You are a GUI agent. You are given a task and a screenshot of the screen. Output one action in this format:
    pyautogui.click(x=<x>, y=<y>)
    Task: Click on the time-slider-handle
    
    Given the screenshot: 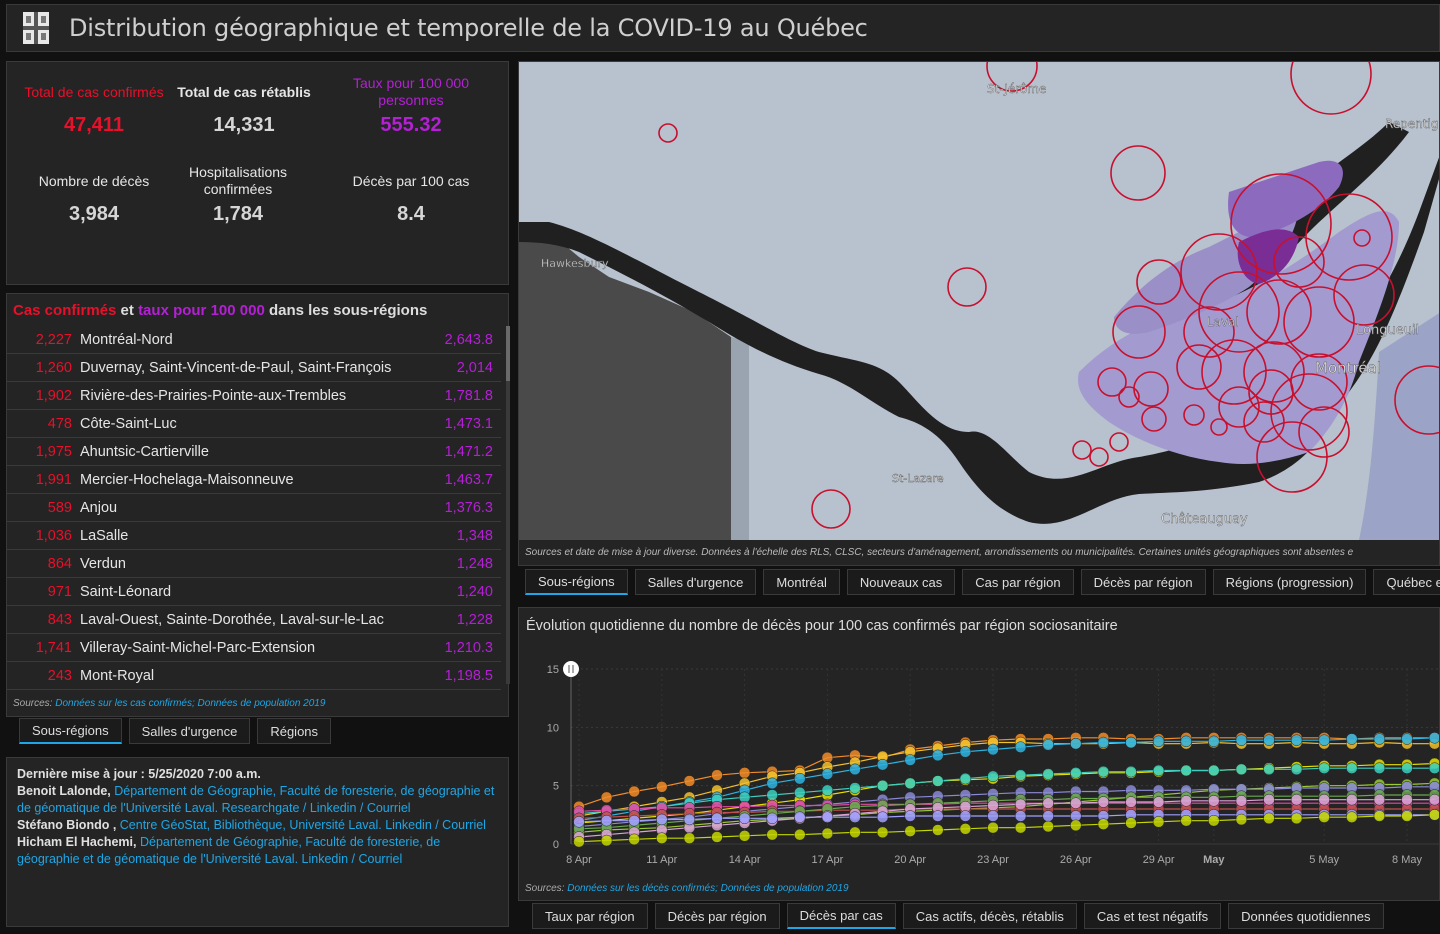 What is the action you would take?
    pyautogui.click(x=571, y=669)
    